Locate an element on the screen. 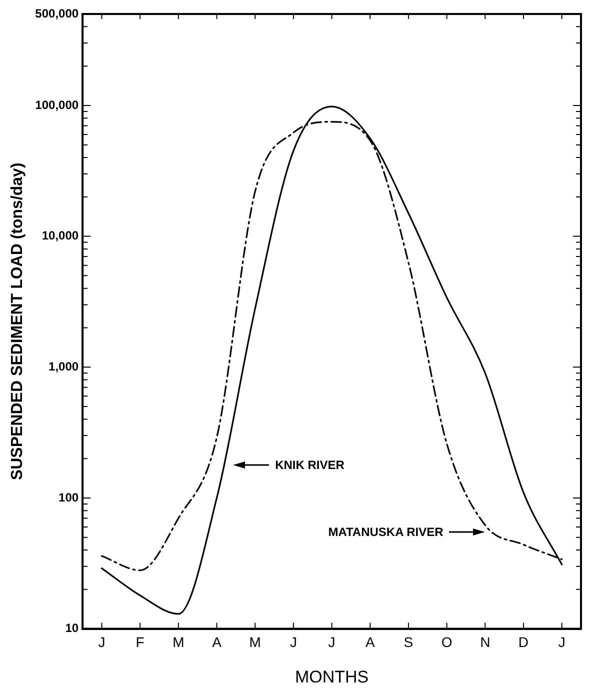 The height and width of the screenshot is (698, 589). x-tick-label: D is located at coordinates (523, 642).